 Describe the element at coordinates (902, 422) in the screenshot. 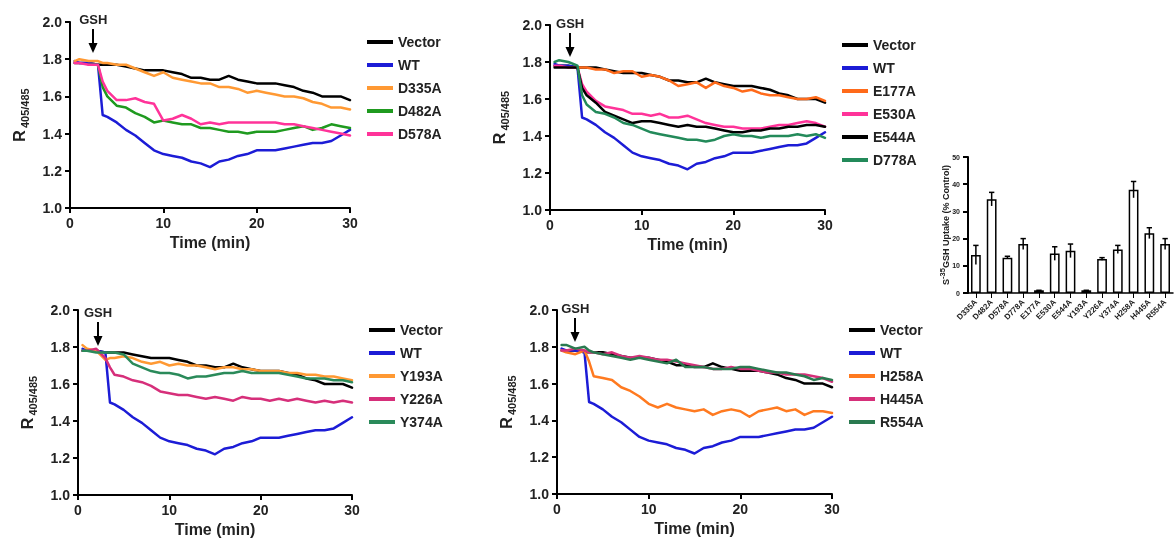

I see `legend-label: R554A` at that location.